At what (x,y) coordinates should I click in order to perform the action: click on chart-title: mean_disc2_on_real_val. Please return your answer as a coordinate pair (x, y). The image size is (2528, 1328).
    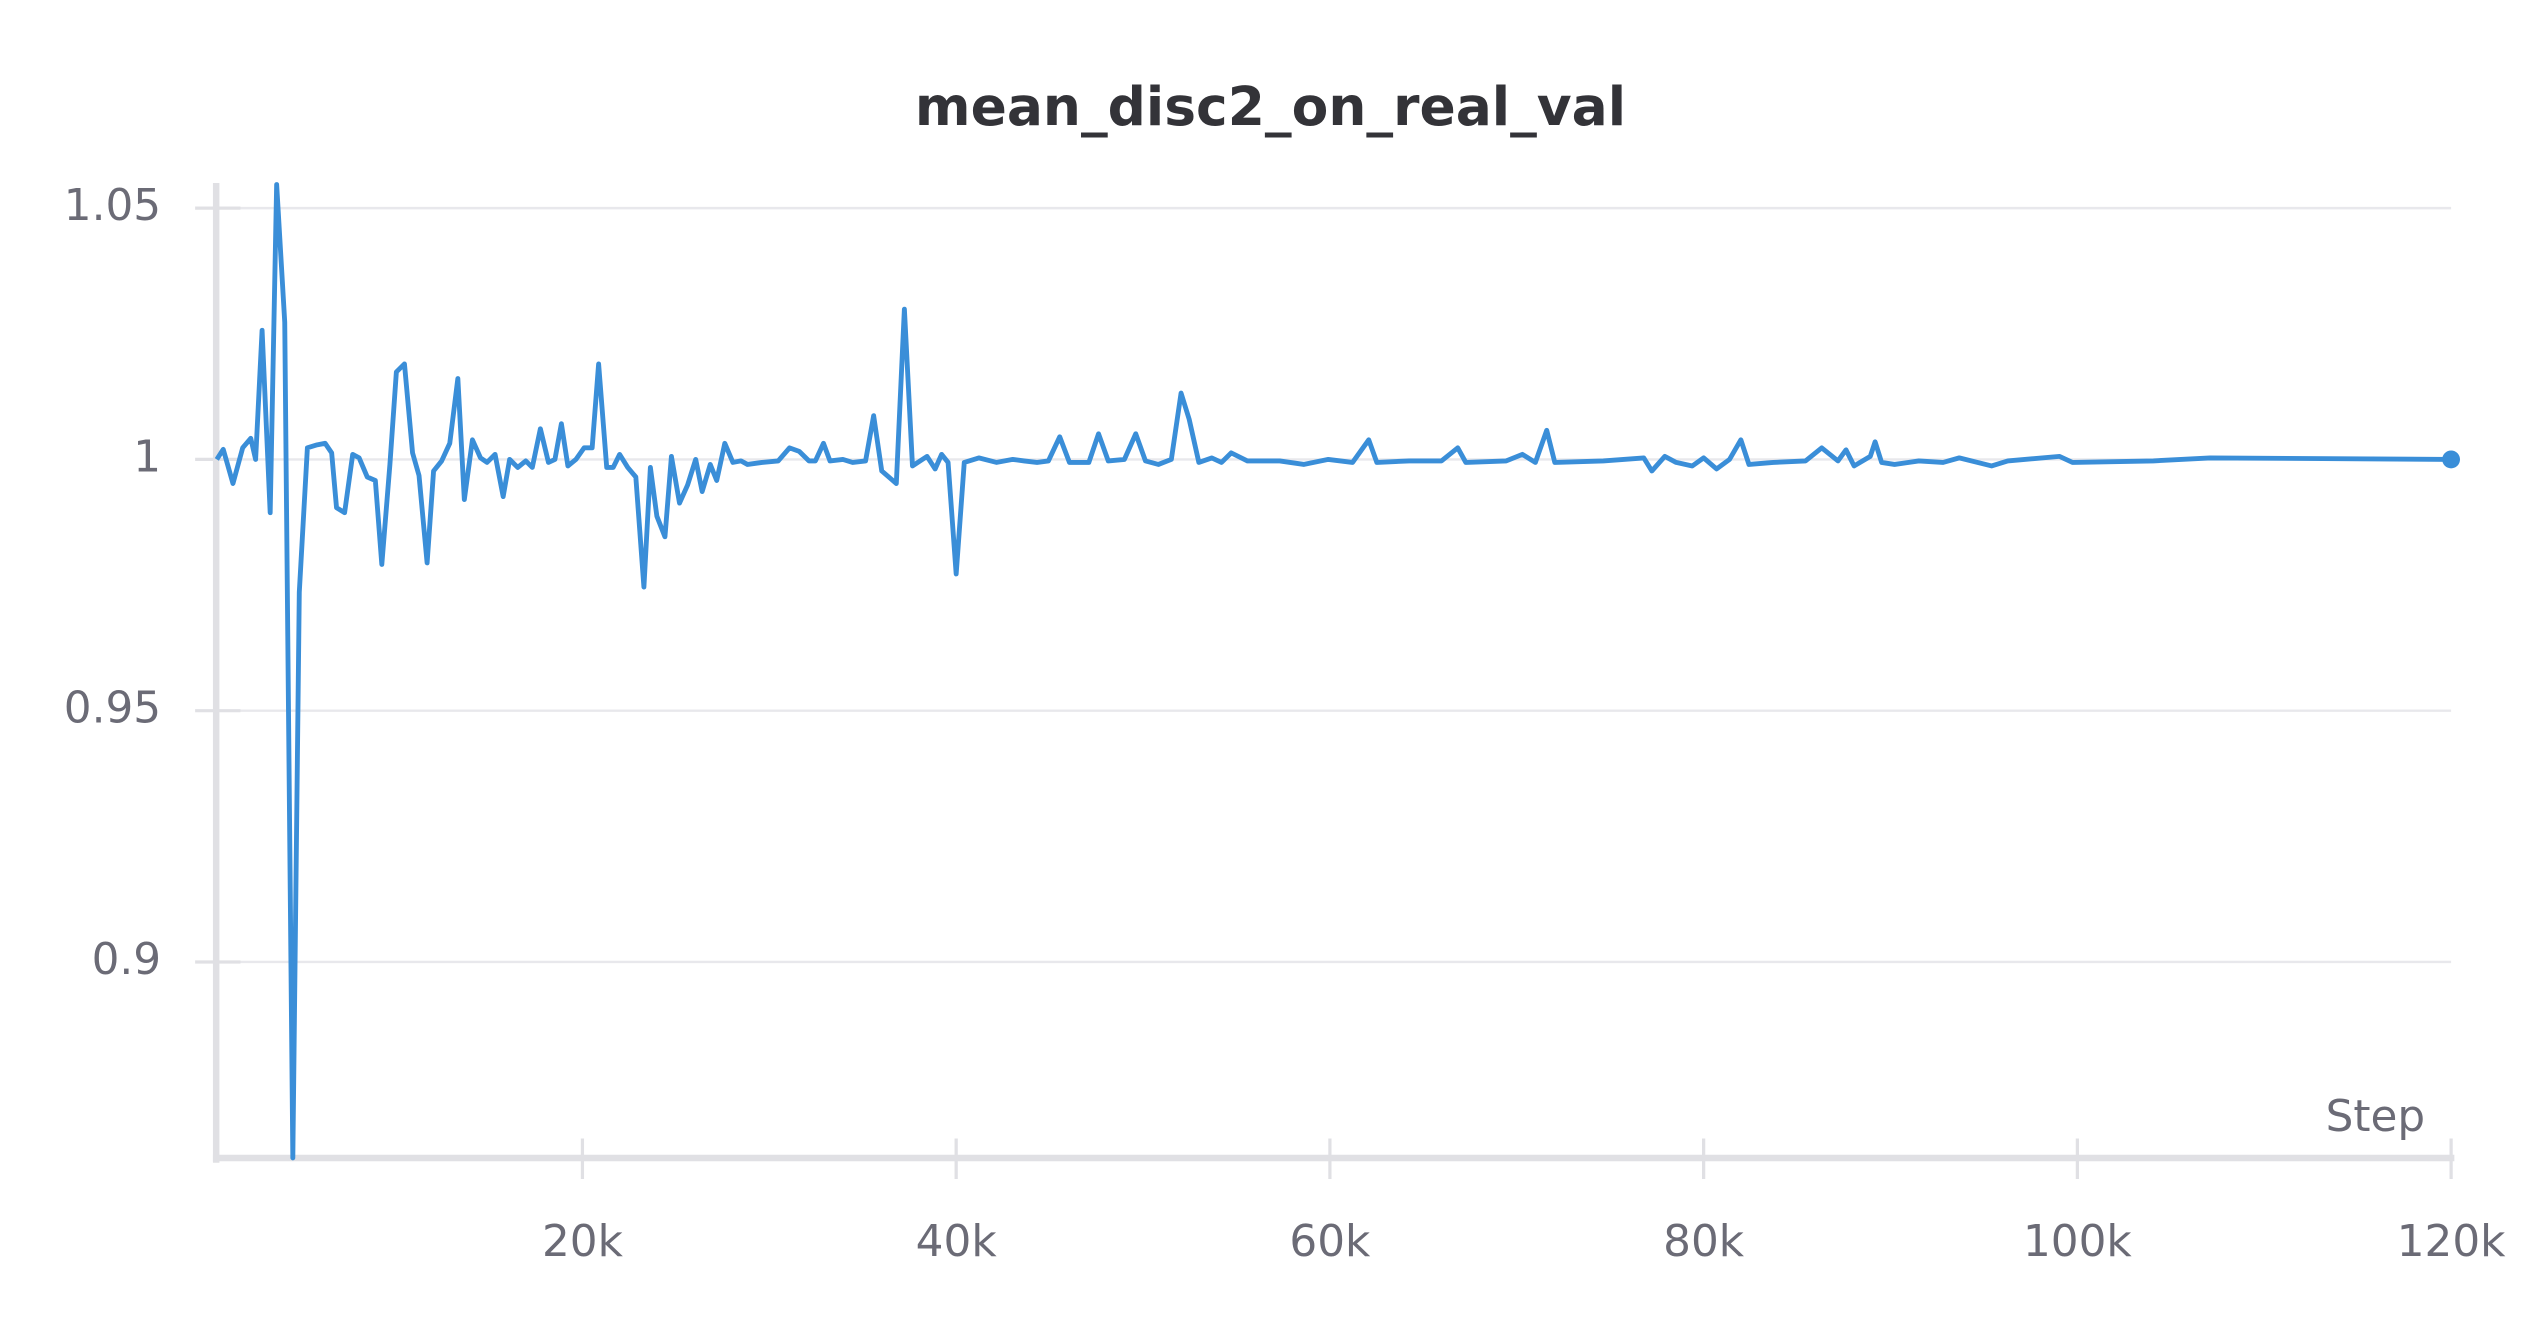
    Looking at the image, I should click on (1270, 106).